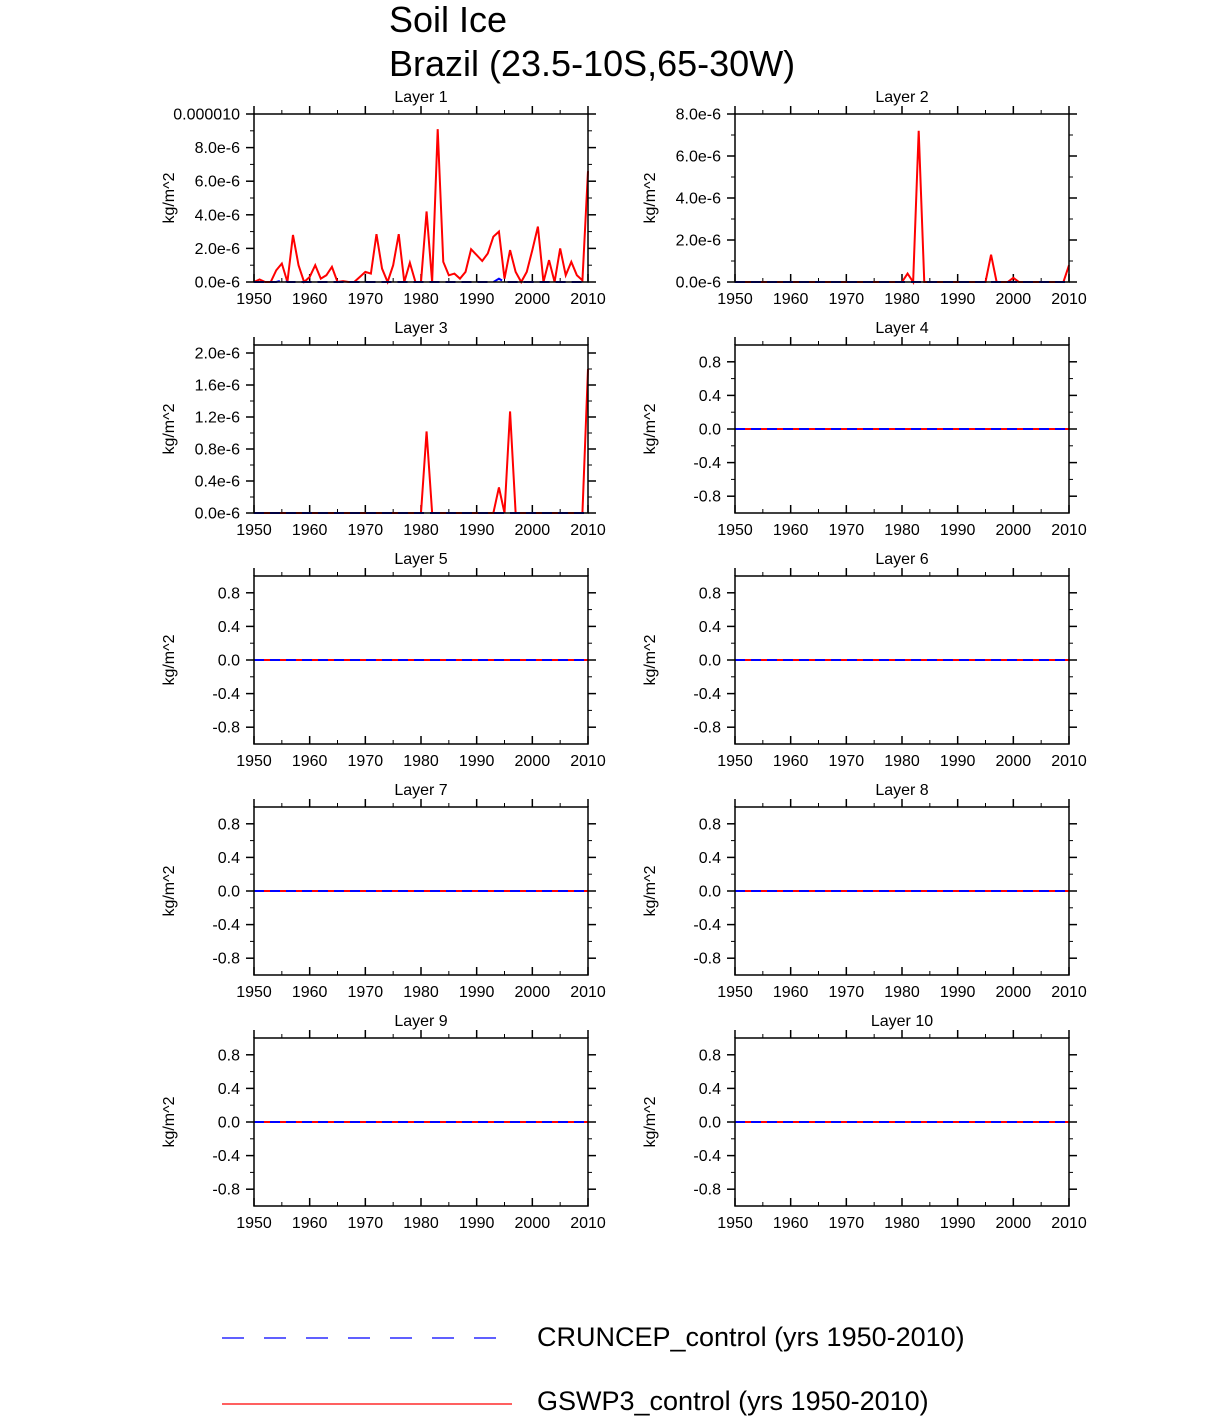  I want to click on figure-subtitle: Brazil (23.5-10S,65-30W), so click(592, 63).